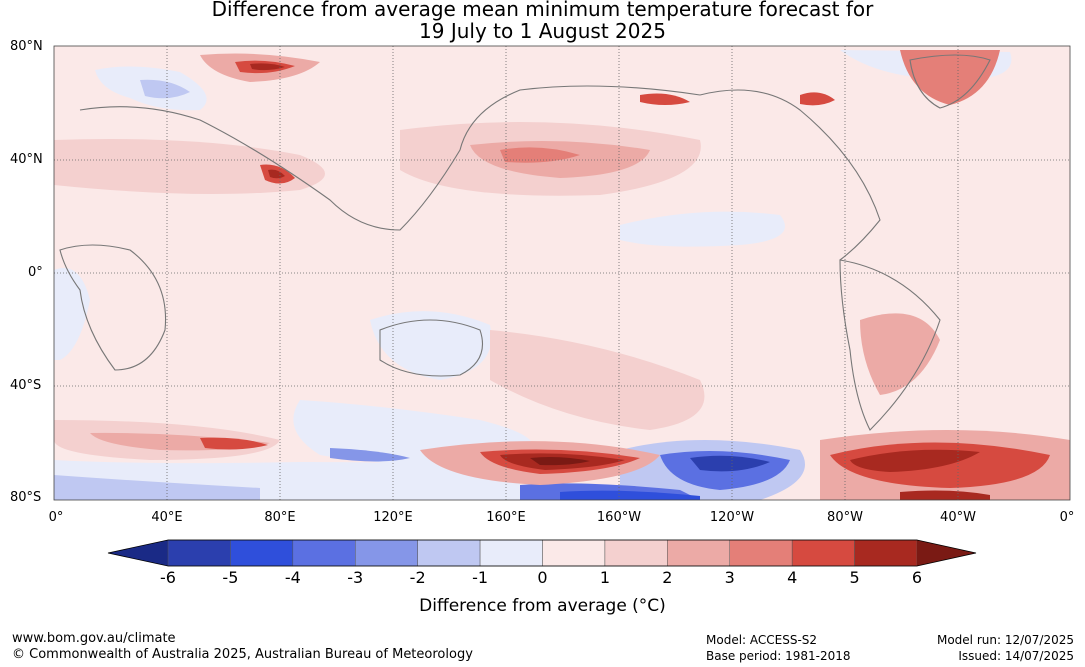 This screenshot has height=667, width=1085. What do you see at coordinates (778, 656) in the screenshot?
I see `base-period-text: Base period: 1981-2018` at bounding box center [778, 656].